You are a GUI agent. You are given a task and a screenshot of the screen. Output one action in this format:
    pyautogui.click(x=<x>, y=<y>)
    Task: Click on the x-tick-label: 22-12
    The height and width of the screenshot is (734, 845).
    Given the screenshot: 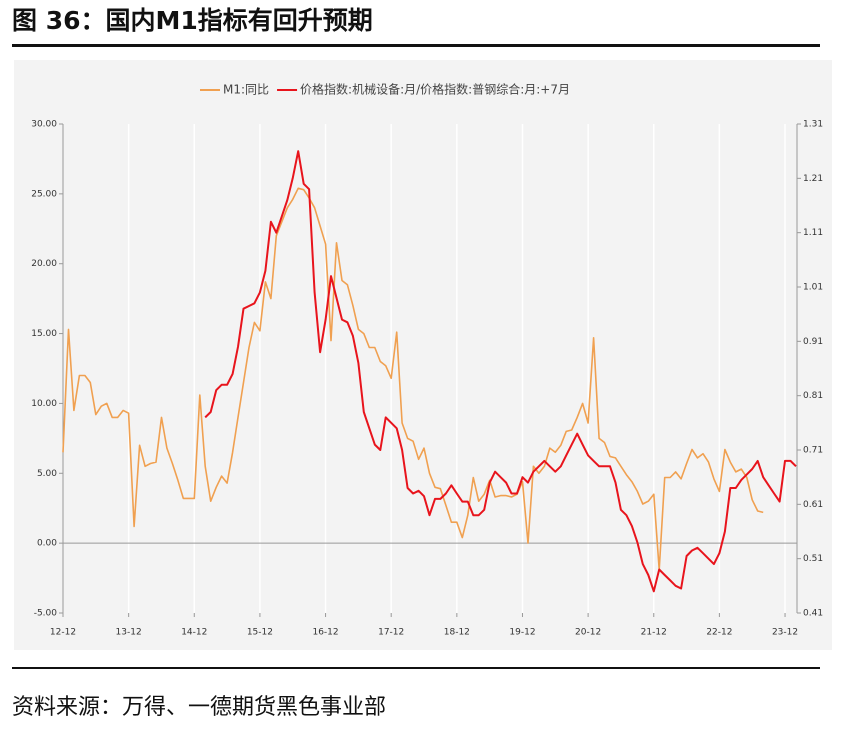 What is the action you would take?
    pyautogui.click(x=719, y=633)
    